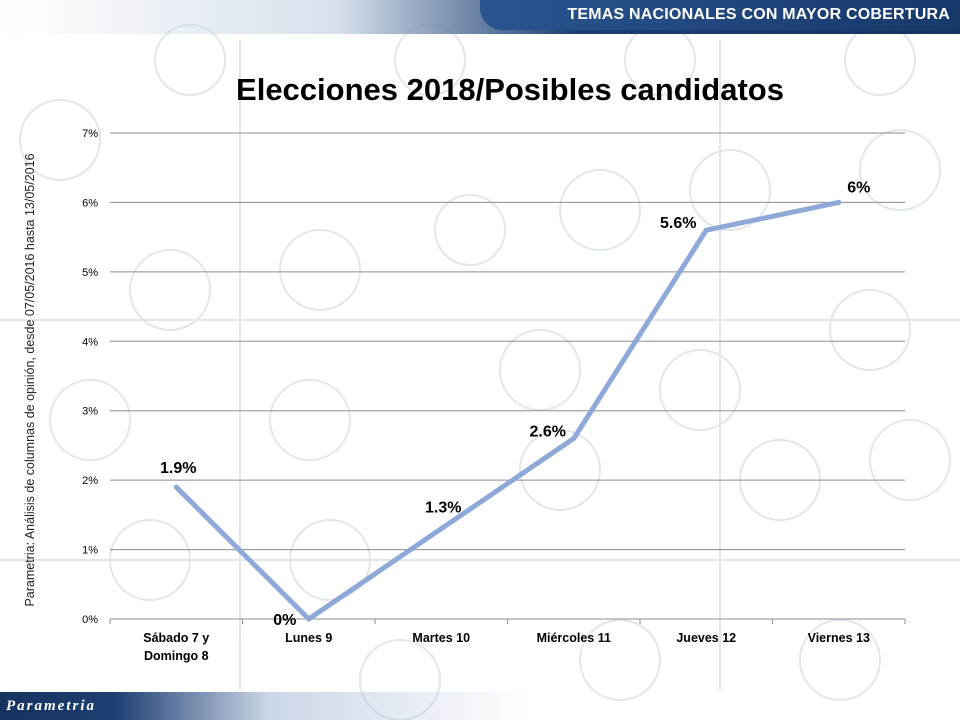  I want to click on y-tick-label: 7%, so click(90, 134).